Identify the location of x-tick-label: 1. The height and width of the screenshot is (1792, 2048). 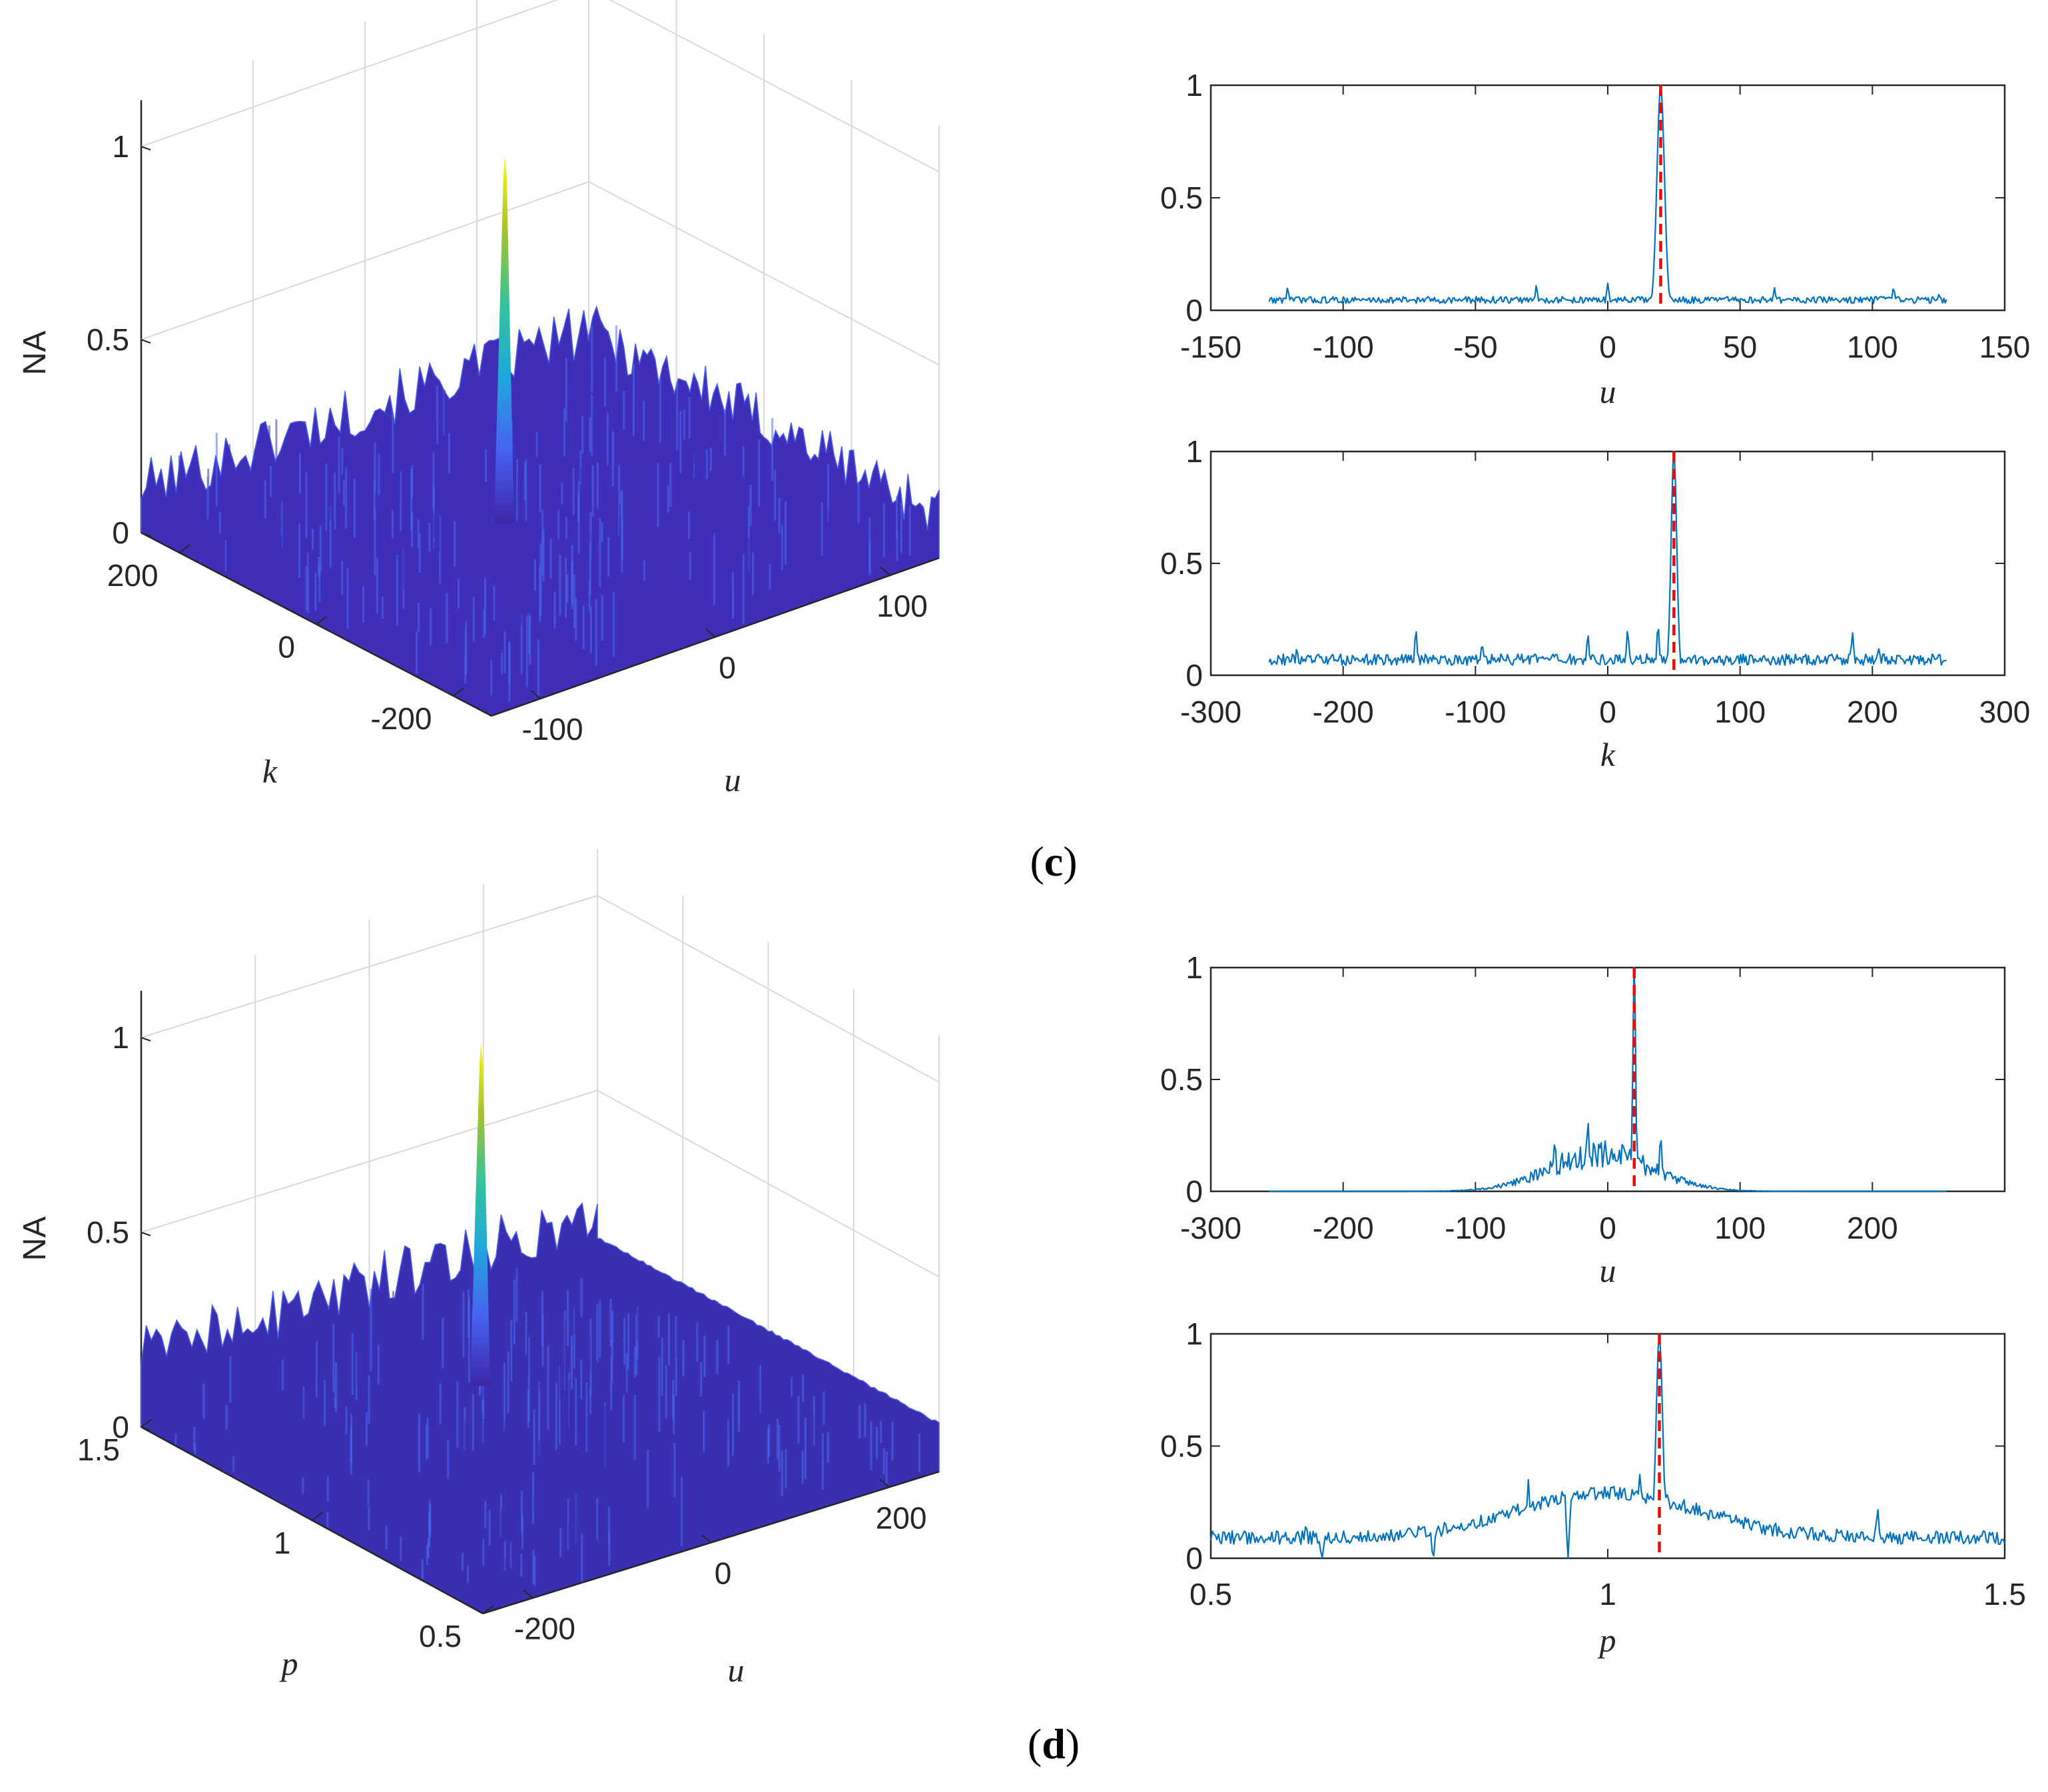
(1607, 1594).